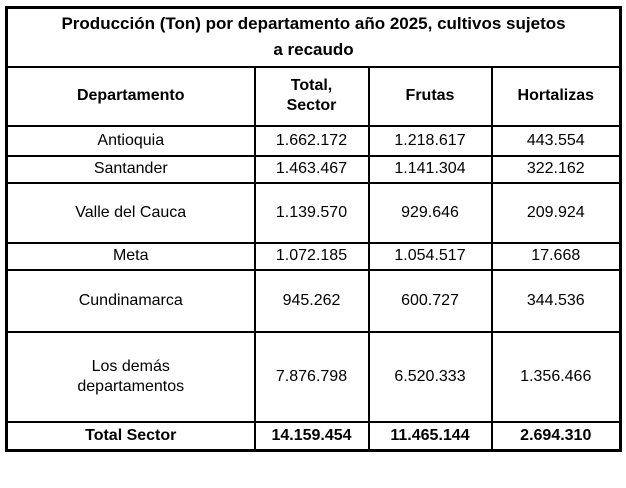  I want to click on frutas-cell: 929.646, so click(430, 212).